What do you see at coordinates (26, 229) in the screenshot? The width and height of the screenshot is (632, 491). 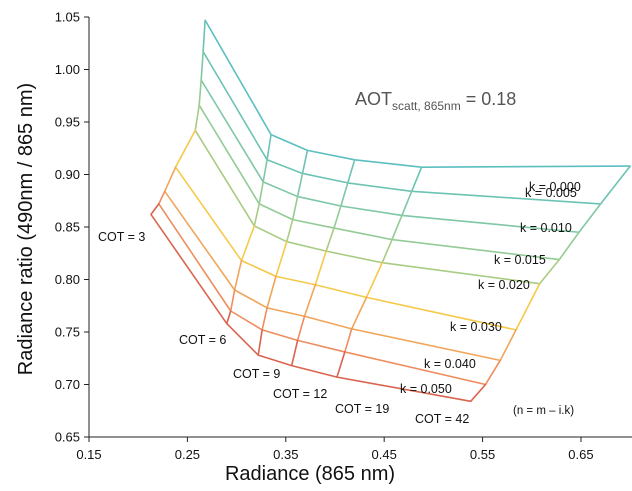 I see `y-axis-title: Radiance ratio (490nm / 865 nm)` at bounding box center [26, 229].